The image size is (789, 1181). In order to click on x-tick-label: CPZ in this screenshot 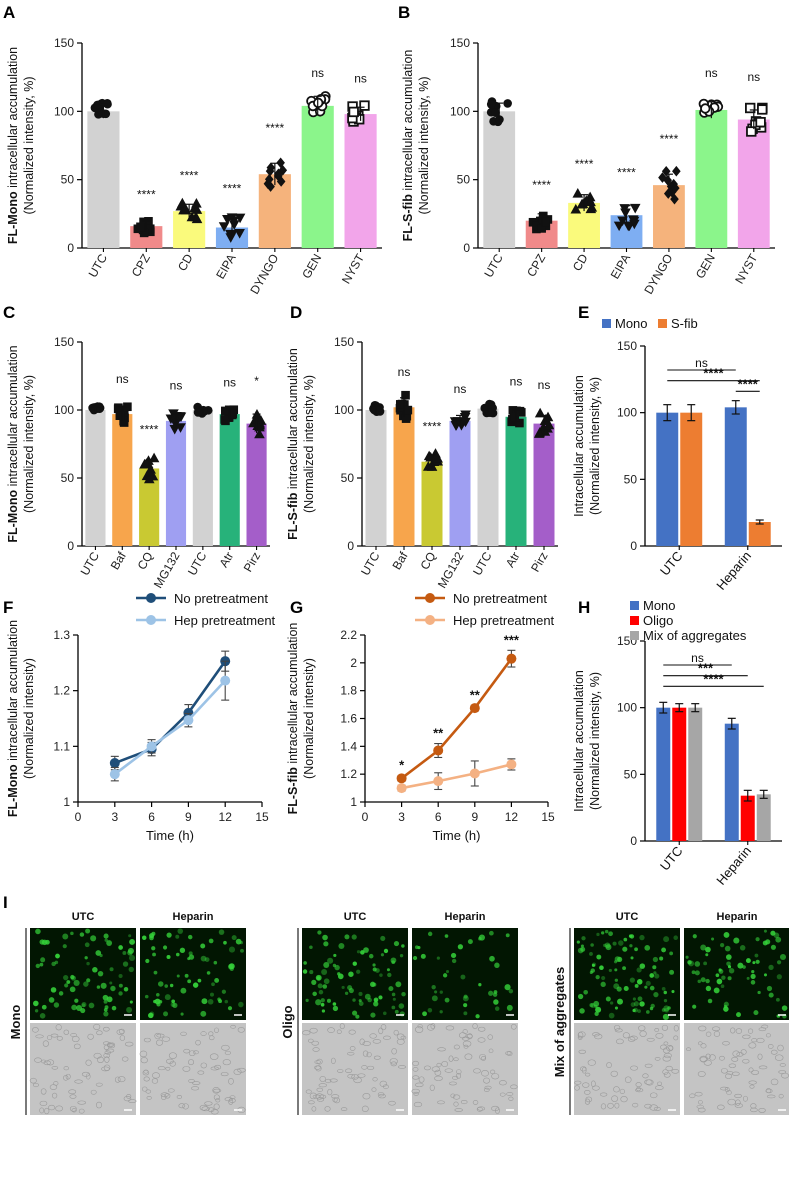, I will do `click(536, 266)`.